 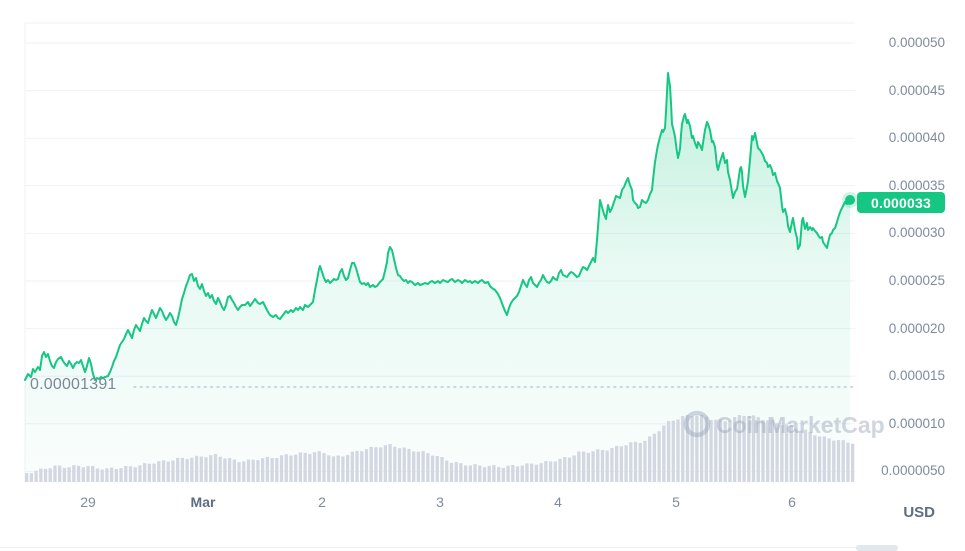 I want to click on x-axis-label-29: 29, so click(x=88, y=502).